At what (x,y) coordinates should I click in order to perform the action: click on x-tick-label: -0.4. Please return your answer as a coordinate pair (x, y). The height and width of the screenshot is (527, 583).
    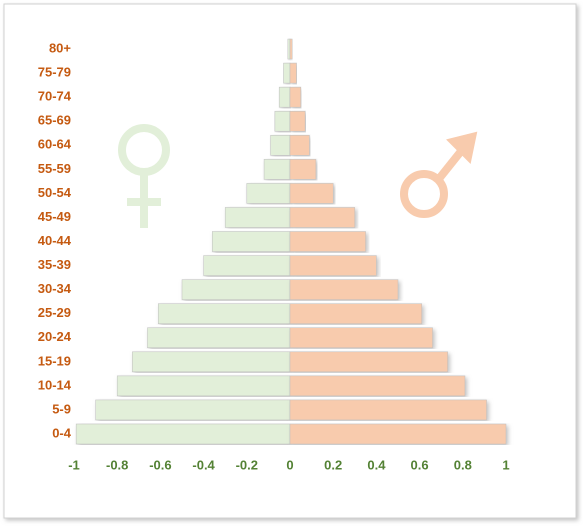
    Looking at the image, I should click on (203, 464).